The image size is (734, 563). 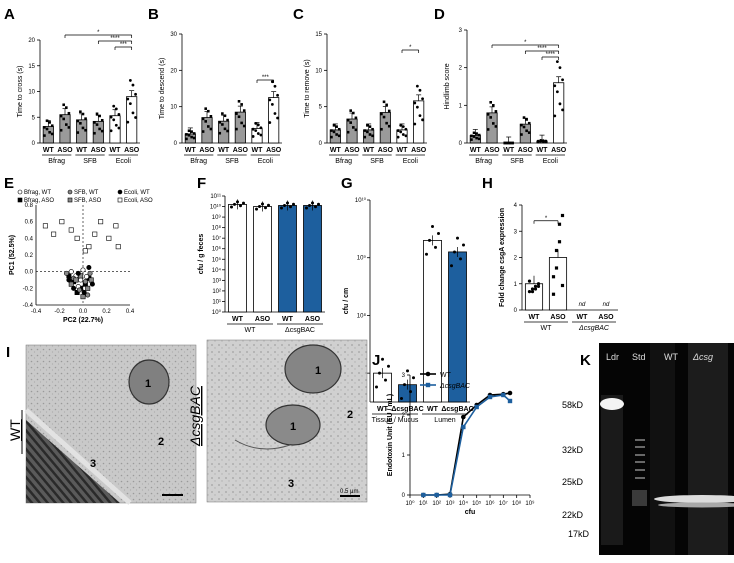 I want to click on gel-lane-std: Std, so click(x=639, y=357).